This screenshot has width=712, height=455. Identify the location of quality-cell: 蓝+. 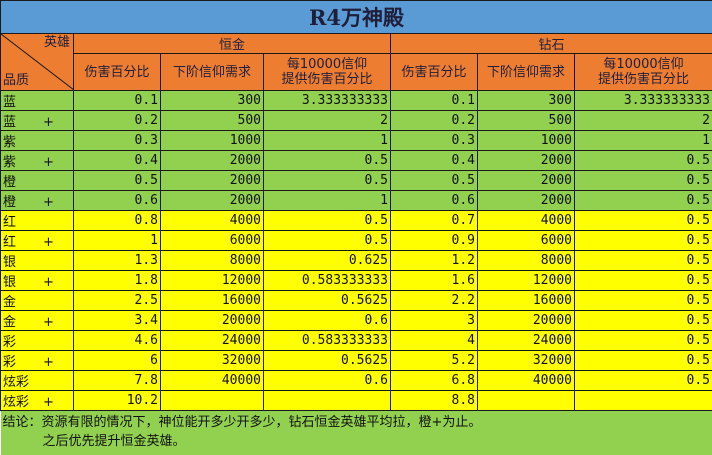
(37, 121).